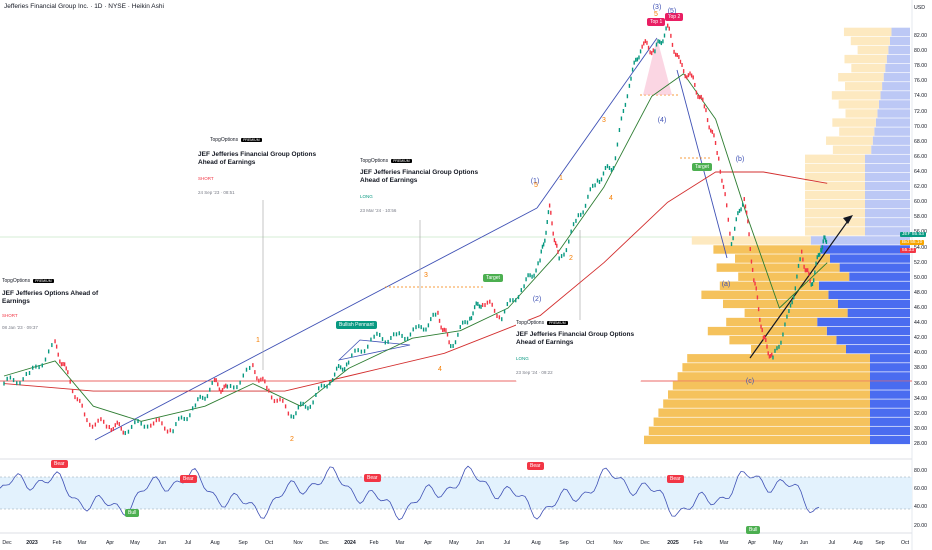  Describe the element at coordinates (920, 413) in the screenshot. I see `y-tick-label: 32.00` at that location.